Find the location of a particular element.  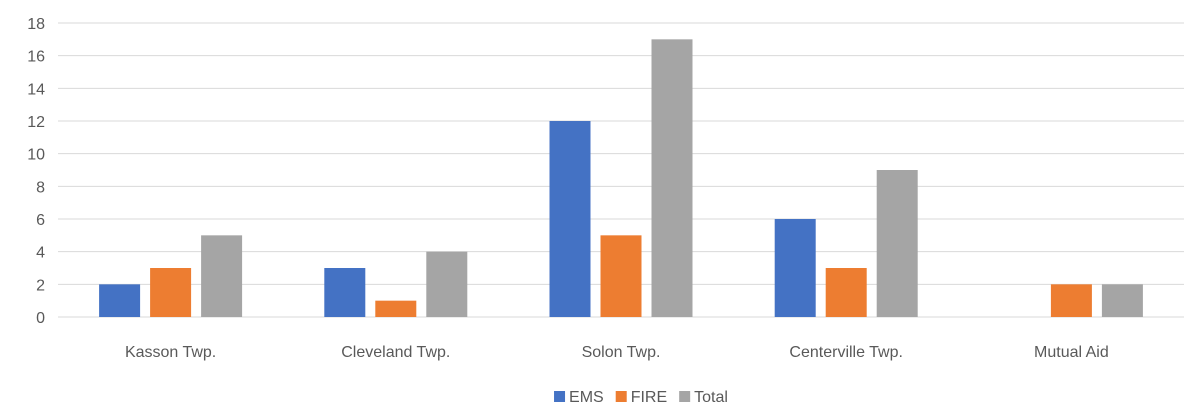

category-label: Cleveland Twp. is located at coordinates (395, 352).